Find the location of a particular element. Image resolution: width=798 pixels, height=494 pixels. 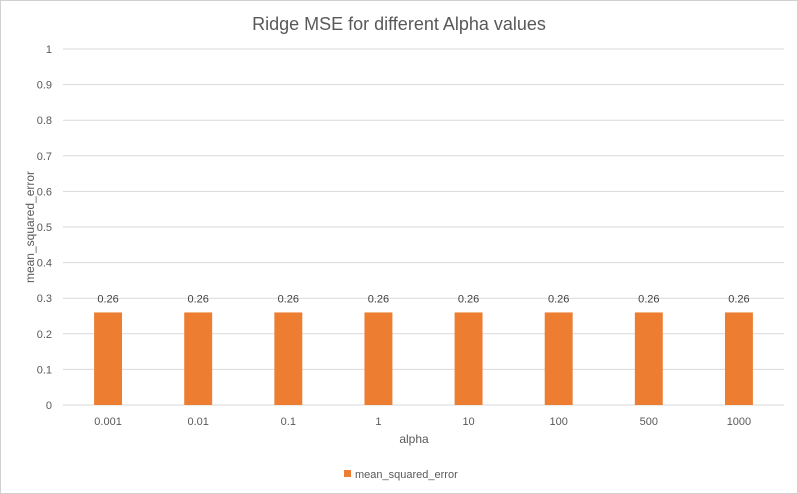

y-tick-label: 0.4 is located at coordinates (44, 264).